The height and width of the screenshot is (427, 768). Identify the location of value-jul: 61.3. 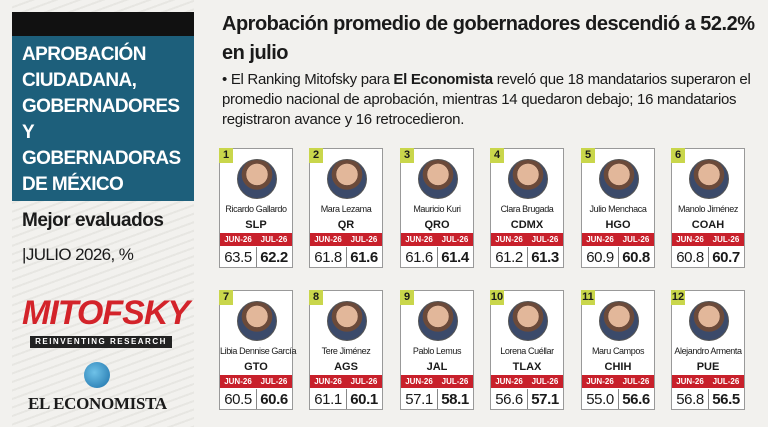
(545, 257).